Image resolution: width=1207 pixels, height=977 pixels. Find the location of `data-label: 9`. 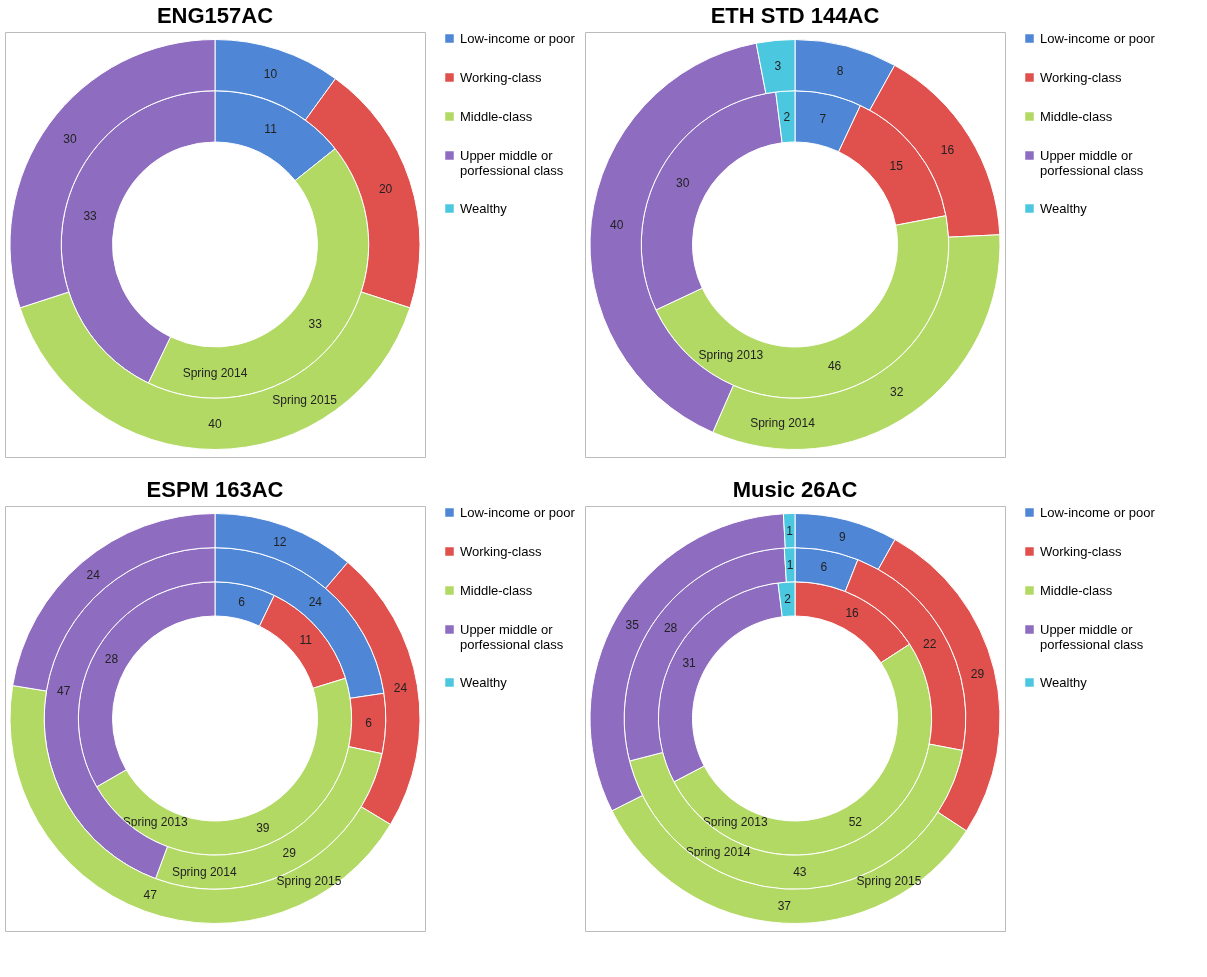

data-label: 9 is located at coordinates (843, 536).